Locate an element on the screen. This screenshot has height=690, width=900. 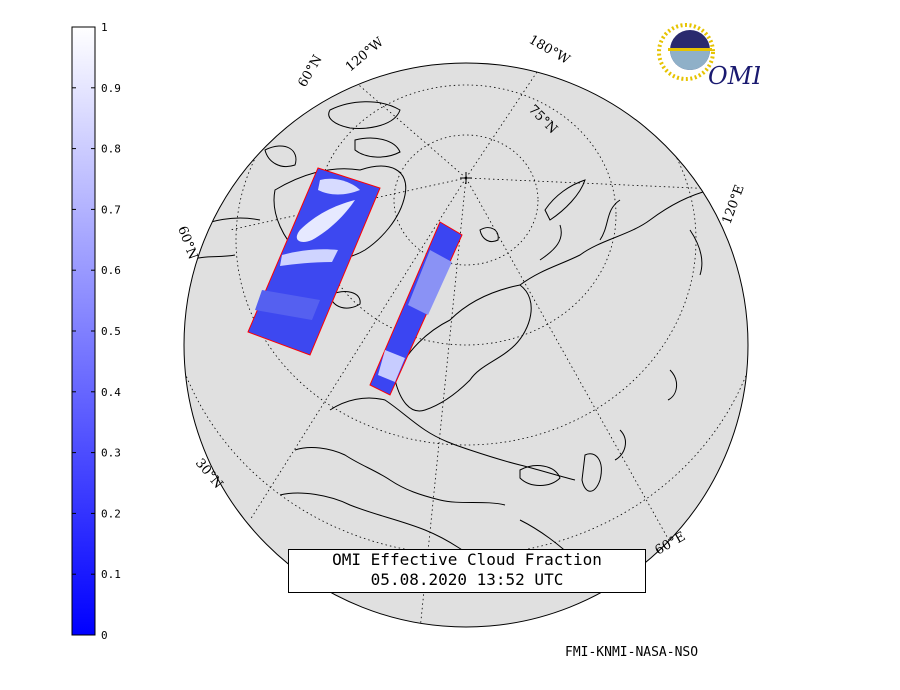
omi-logo-text: OMI is located at coordinates (734, 76).